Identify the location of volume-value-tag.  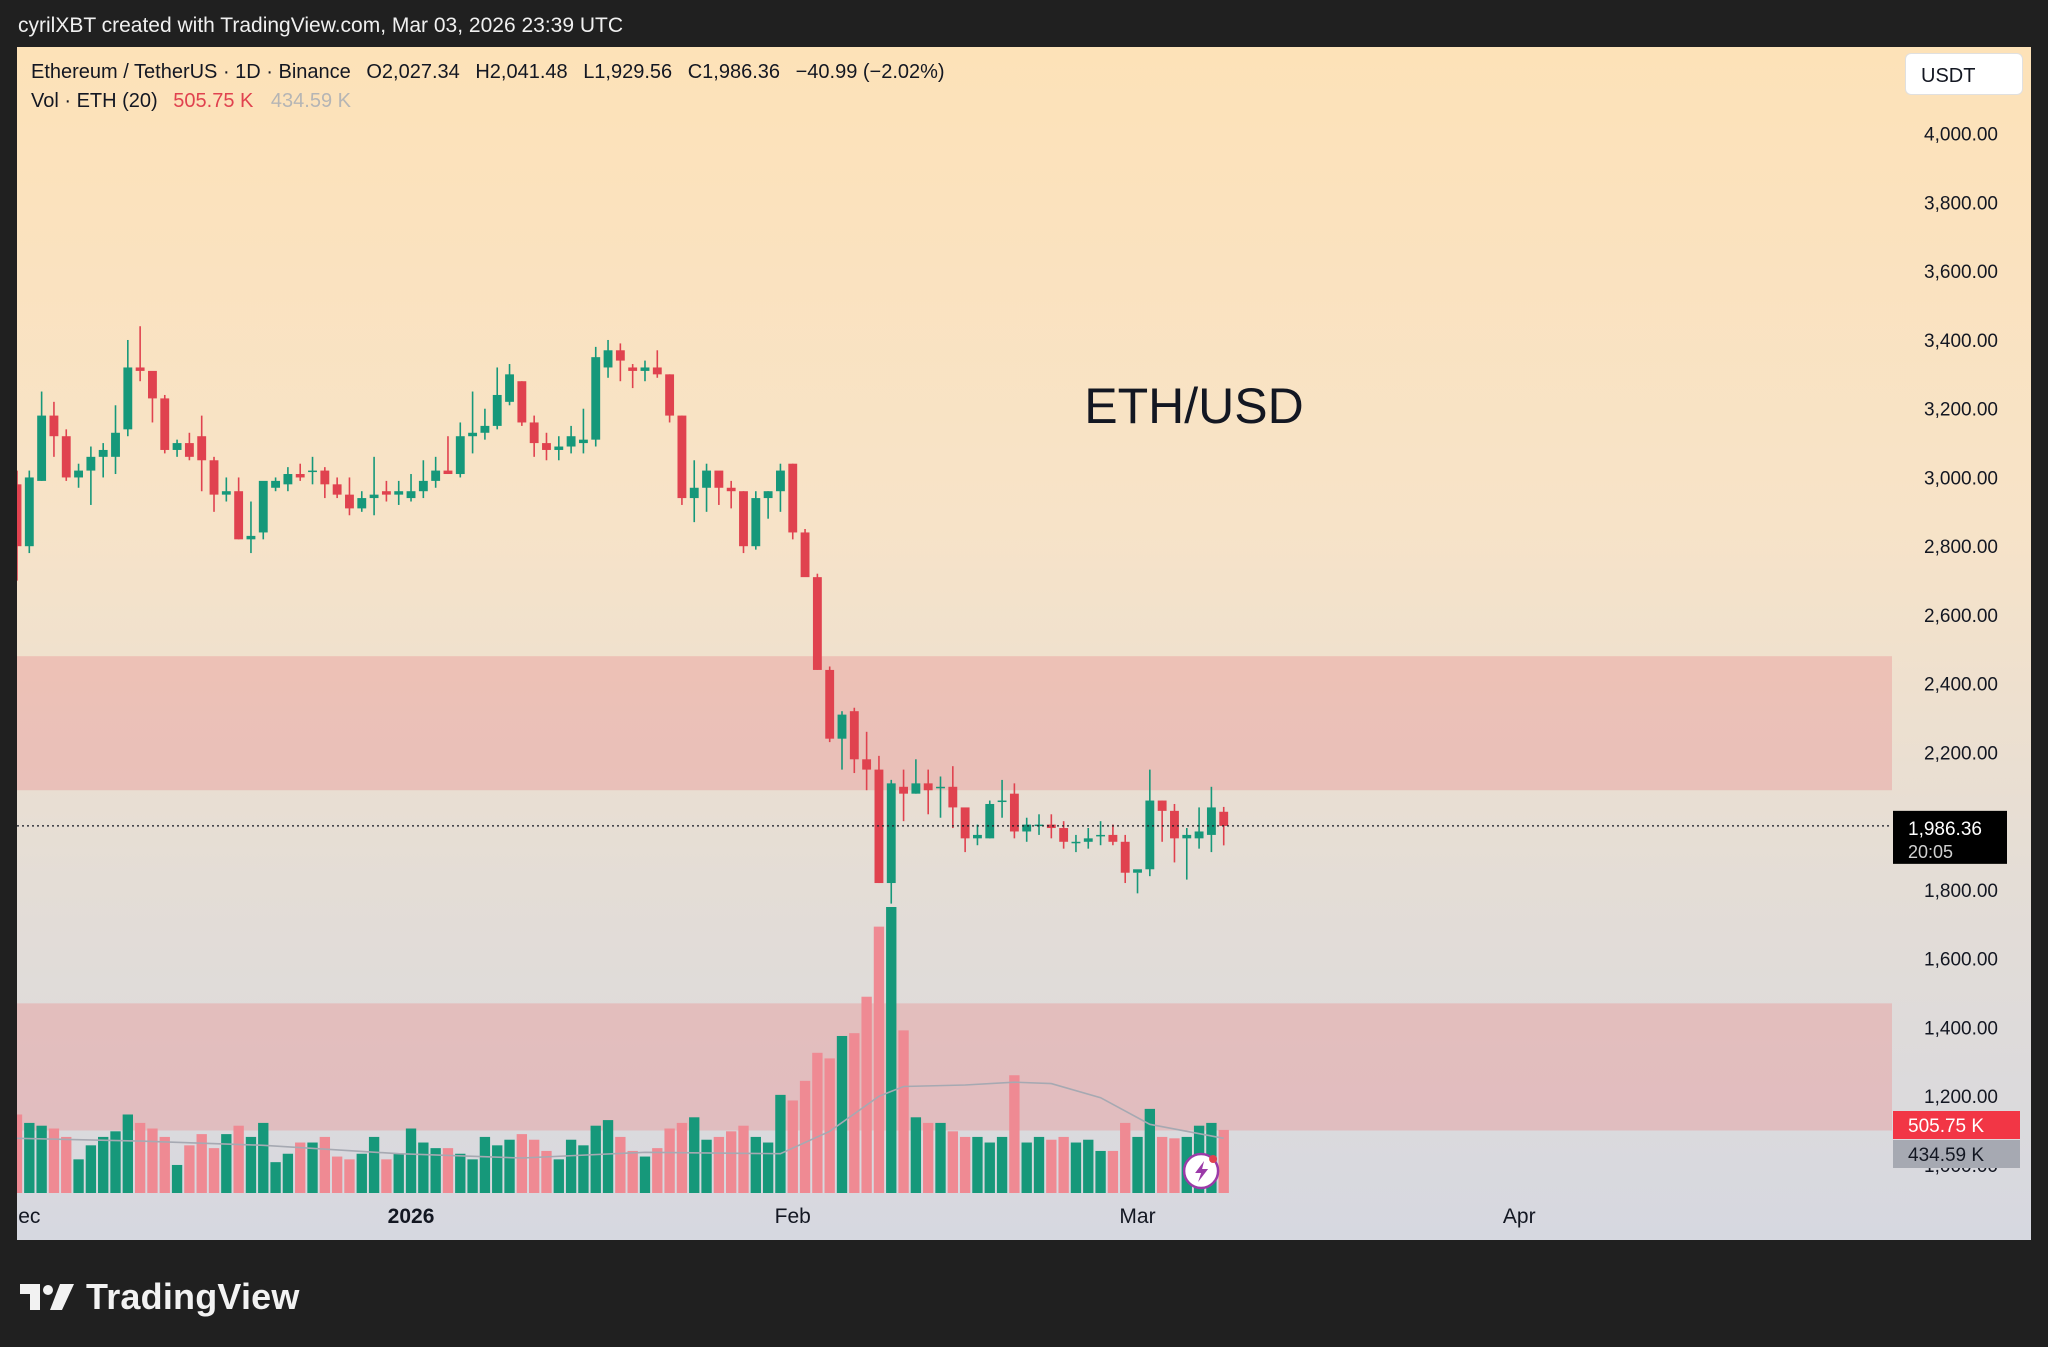
(1956, 1125).